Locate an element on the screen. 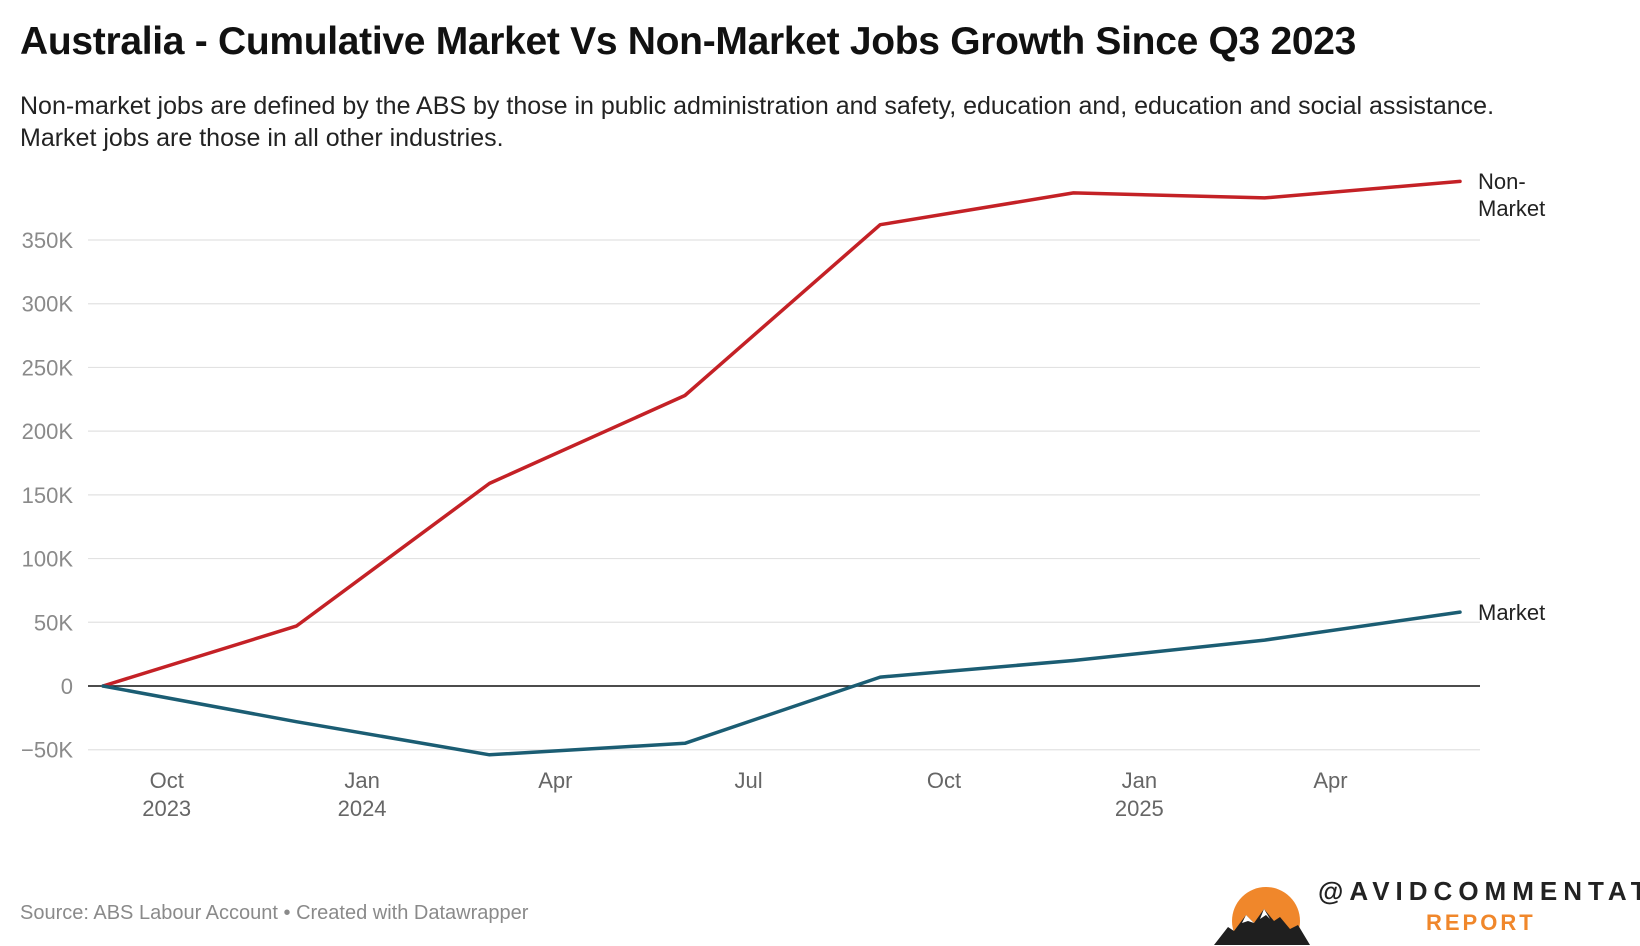 The image size is (1640, 946). brand-subtitle: REPORT is located at coordinates (1481, 922).